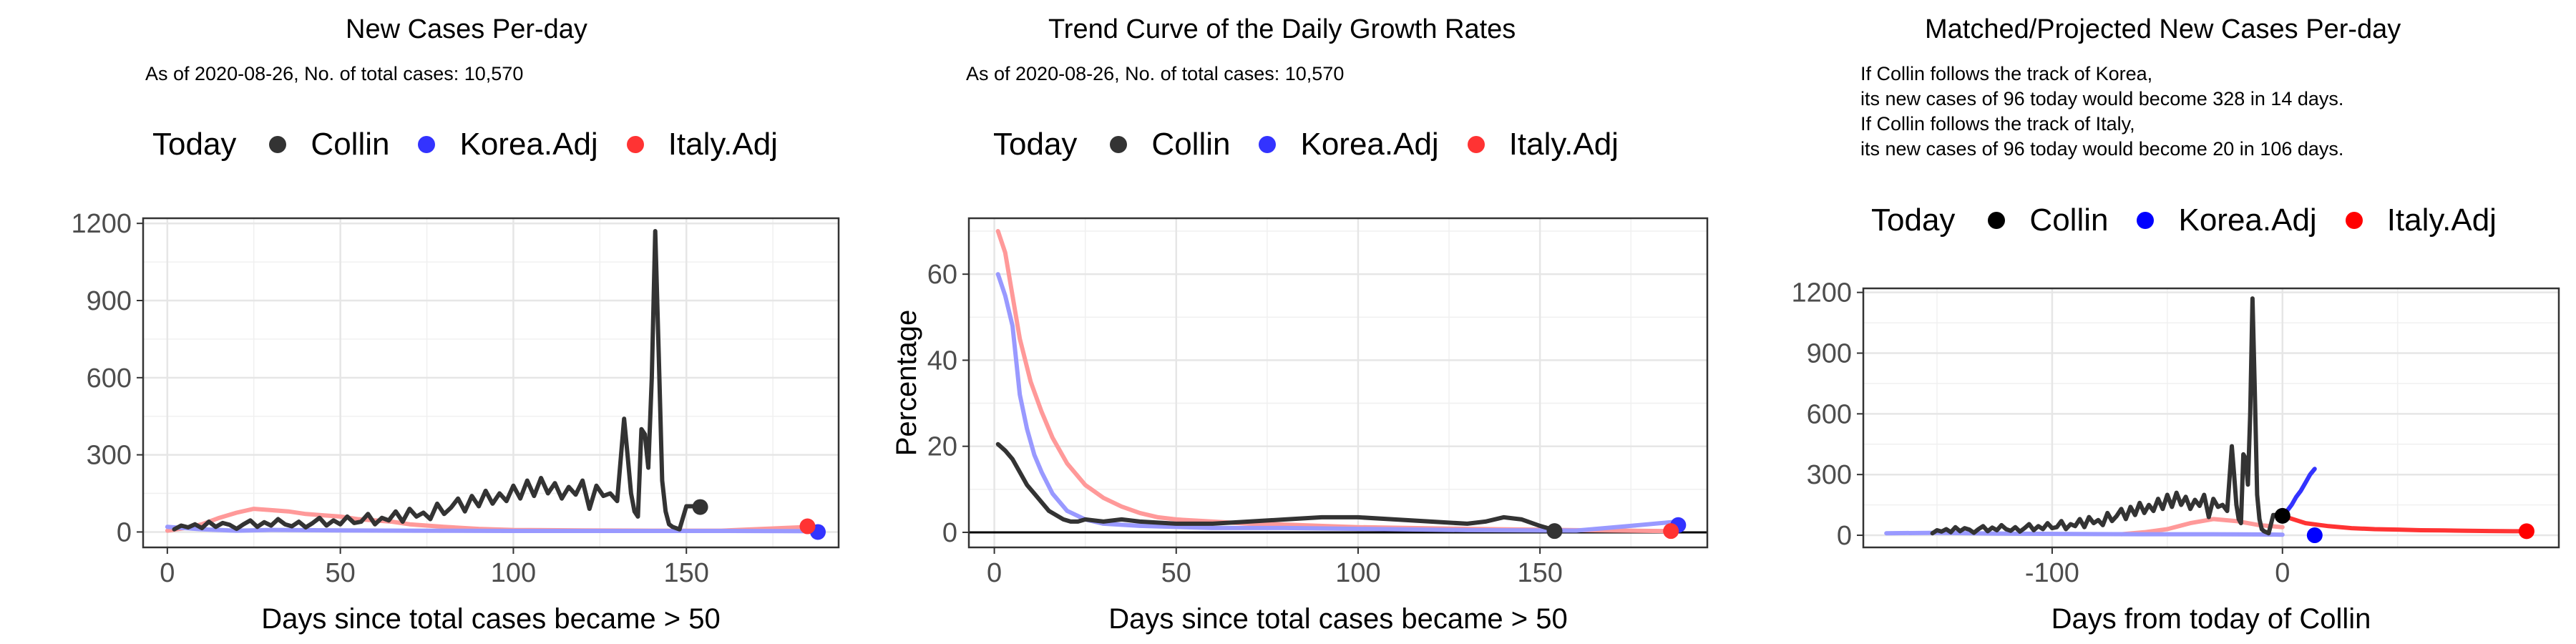 The width and height of the screenshot is (2576, 644). I want to click on y-tick-label: 40, so click(942, 361).